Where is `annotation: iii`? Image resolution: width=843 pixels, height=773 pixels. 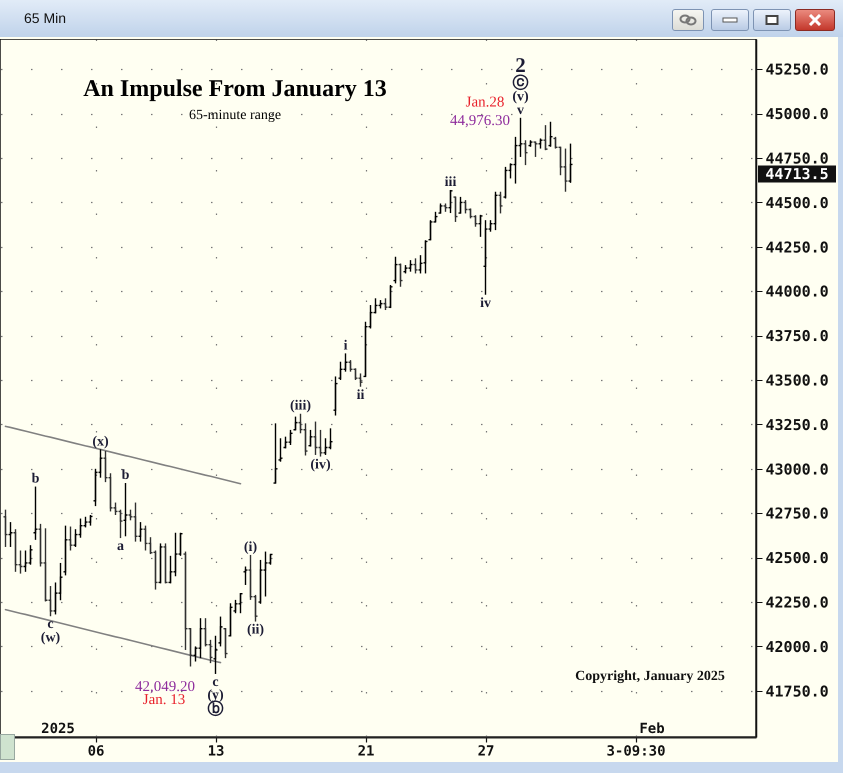 annotation: iii is located at coordinates (450, 182).